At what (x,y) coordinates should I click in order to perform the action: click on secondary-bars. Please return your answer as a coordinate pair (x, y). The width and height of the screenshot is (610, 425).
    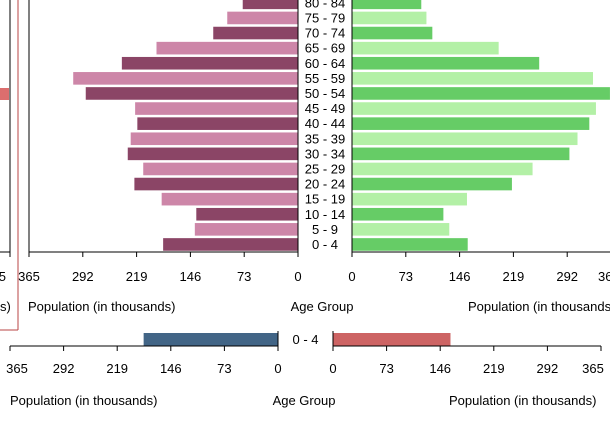
    Looking at the image, I should click on (297, 339).